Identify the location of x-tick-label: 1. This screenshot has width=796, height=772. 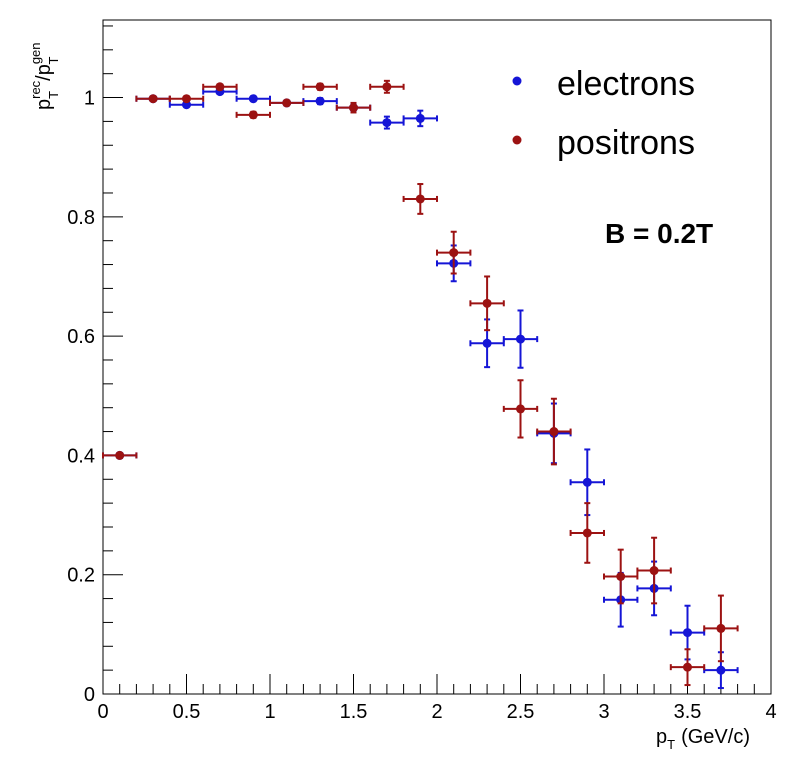
(269, 712).